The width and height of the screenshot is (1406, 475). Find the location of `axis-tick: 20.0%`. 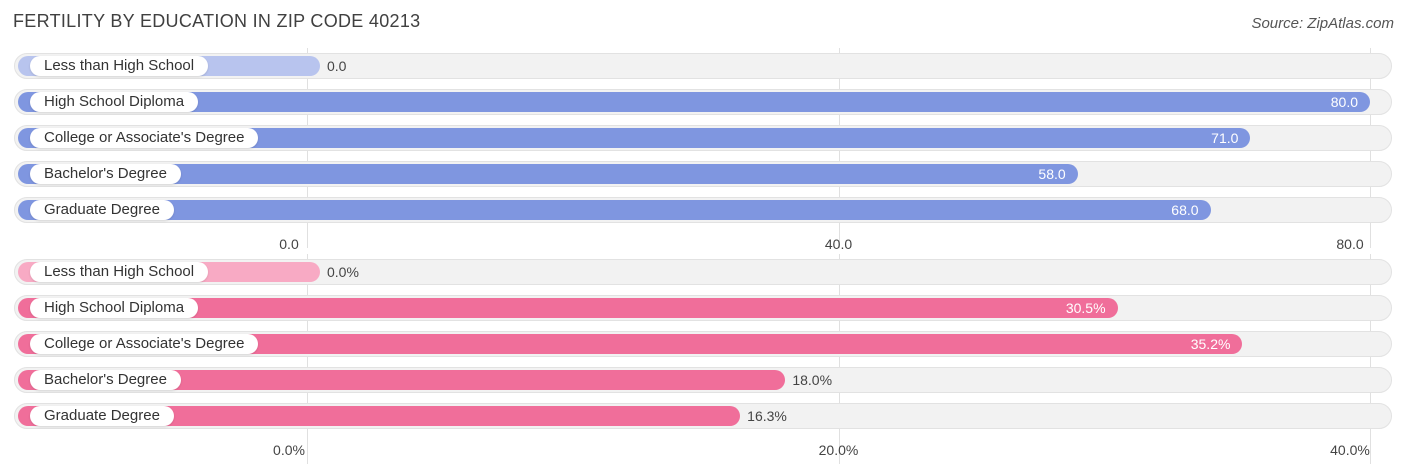

axis-tick: 20.0% is located at coordinates (838, 450).